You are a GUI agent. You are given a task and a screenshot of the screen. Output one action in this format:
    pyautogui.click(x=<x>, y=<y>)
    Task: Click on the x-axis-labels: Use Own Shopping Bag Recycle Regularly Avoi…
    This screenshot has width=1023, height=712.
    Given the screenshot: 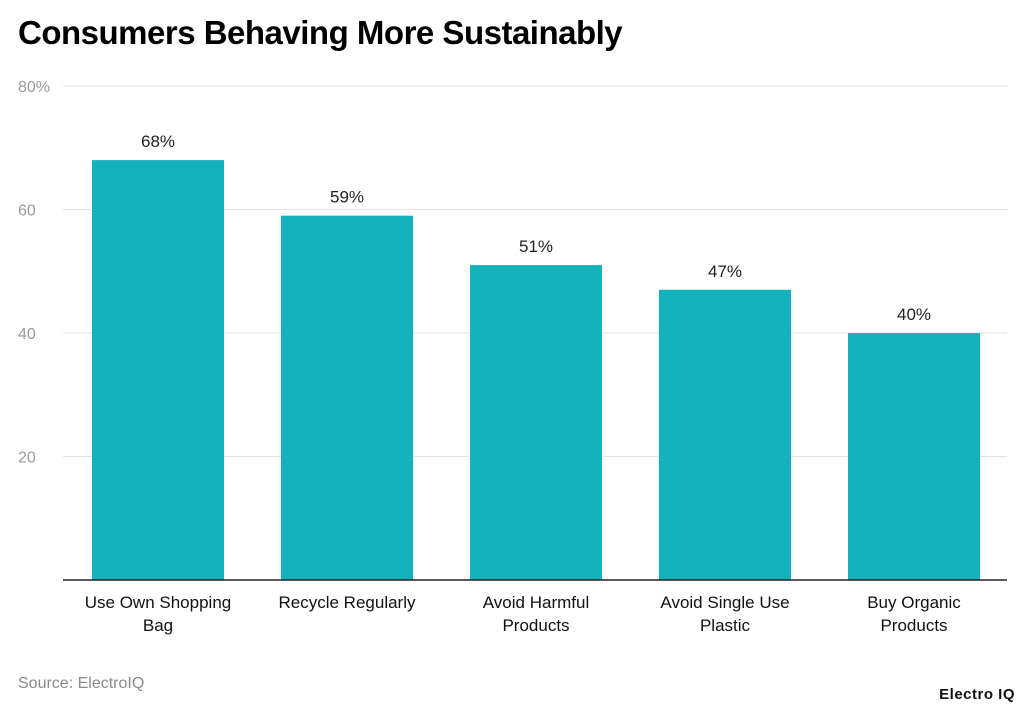 What is the action you would take?
    pyautogui.click(x=523, y=614)
    